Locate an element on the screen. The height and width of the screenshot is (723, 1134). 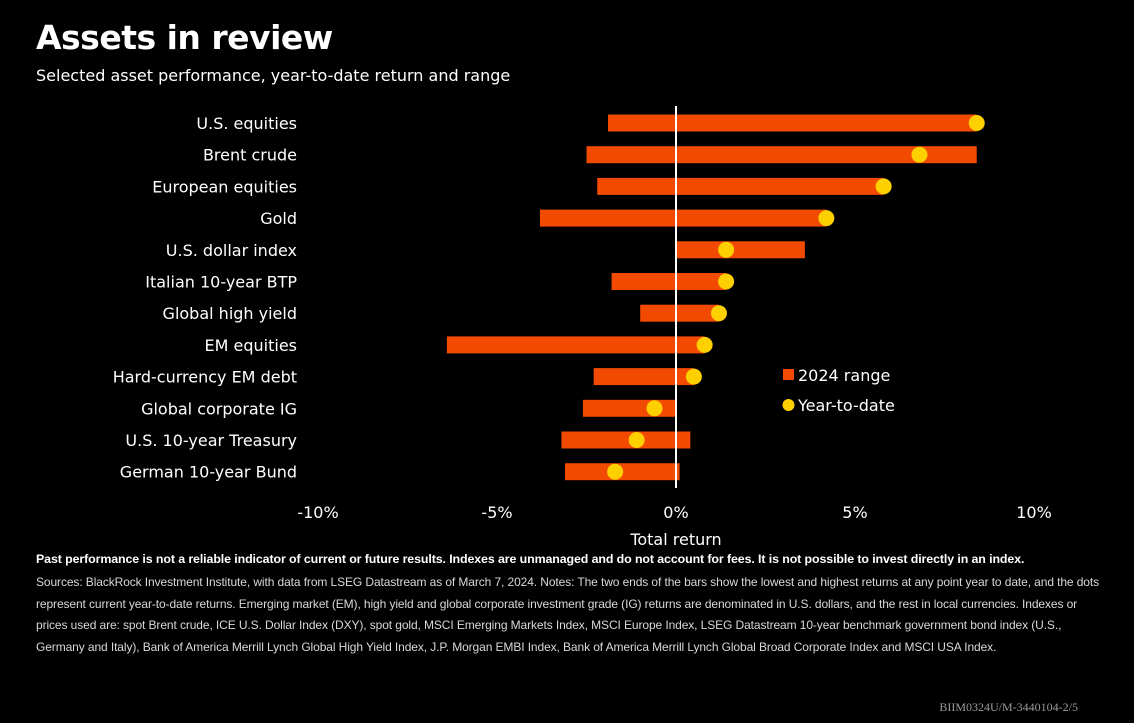
category-label: Global corporate IG is located at coordinates (219, 408).